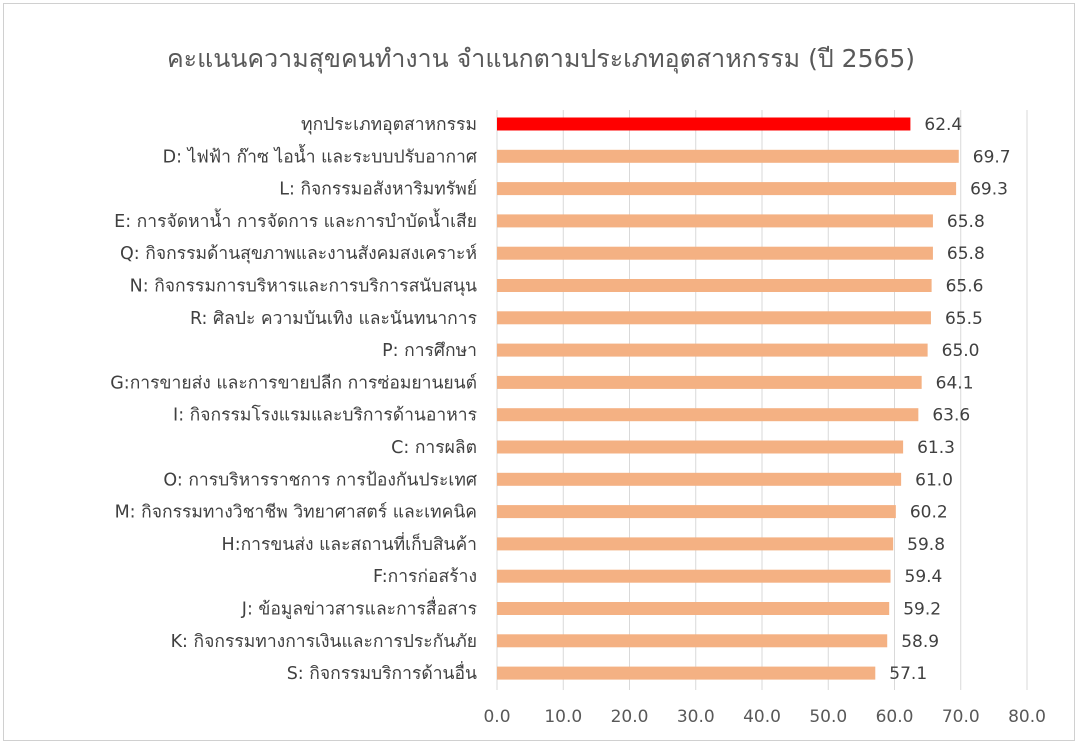  Describe the element at coordinates (359, 608) in the screenshot. I see `category-label-15: J: ข้อมูลข่าวสารและการสื่อสาร` at that location.